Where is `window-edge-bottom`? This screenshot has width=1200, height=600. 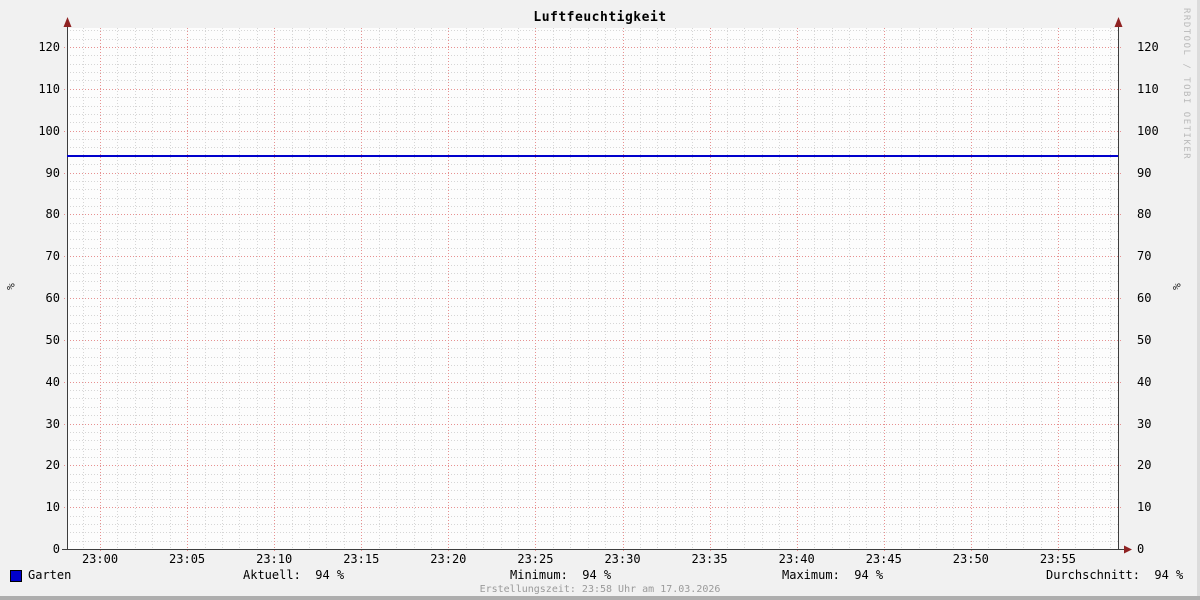
window-edge-bottom is located at coordinates (600, 598).